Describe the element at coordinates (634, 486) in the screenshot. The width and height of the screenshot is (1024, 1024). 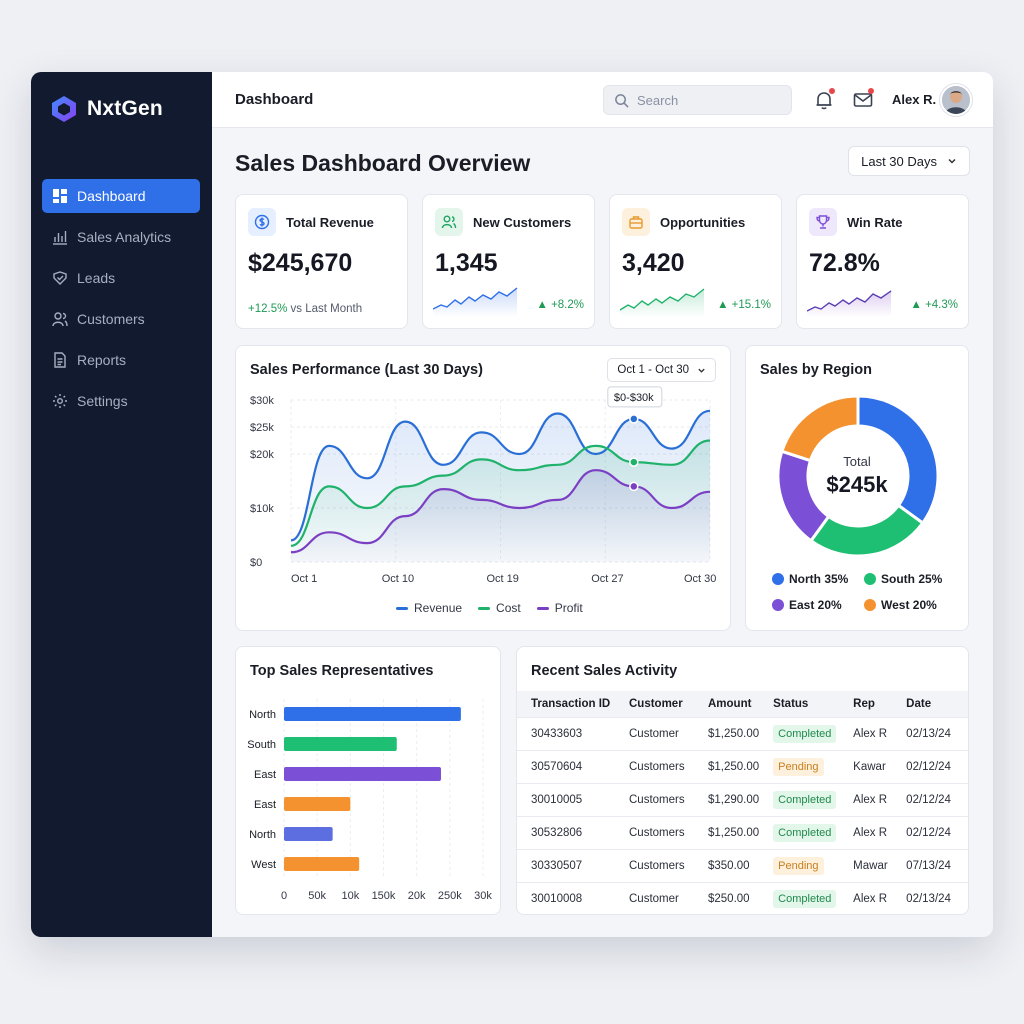
I see `data-point-profit` at that location.